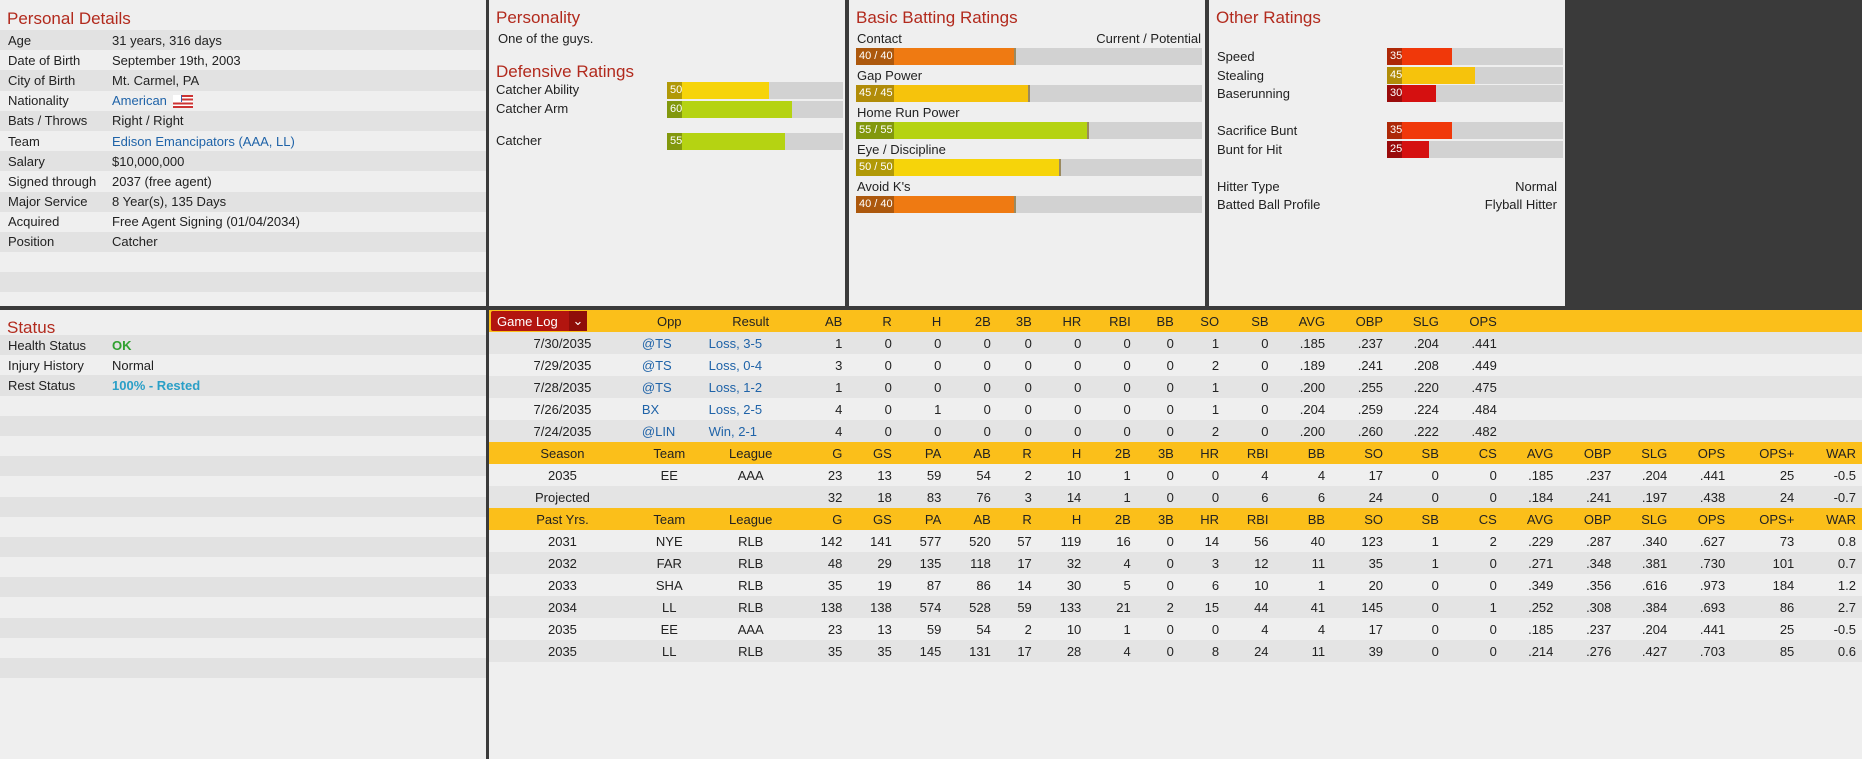  I want to click on stat-cell: 11, so click(1303, 563).